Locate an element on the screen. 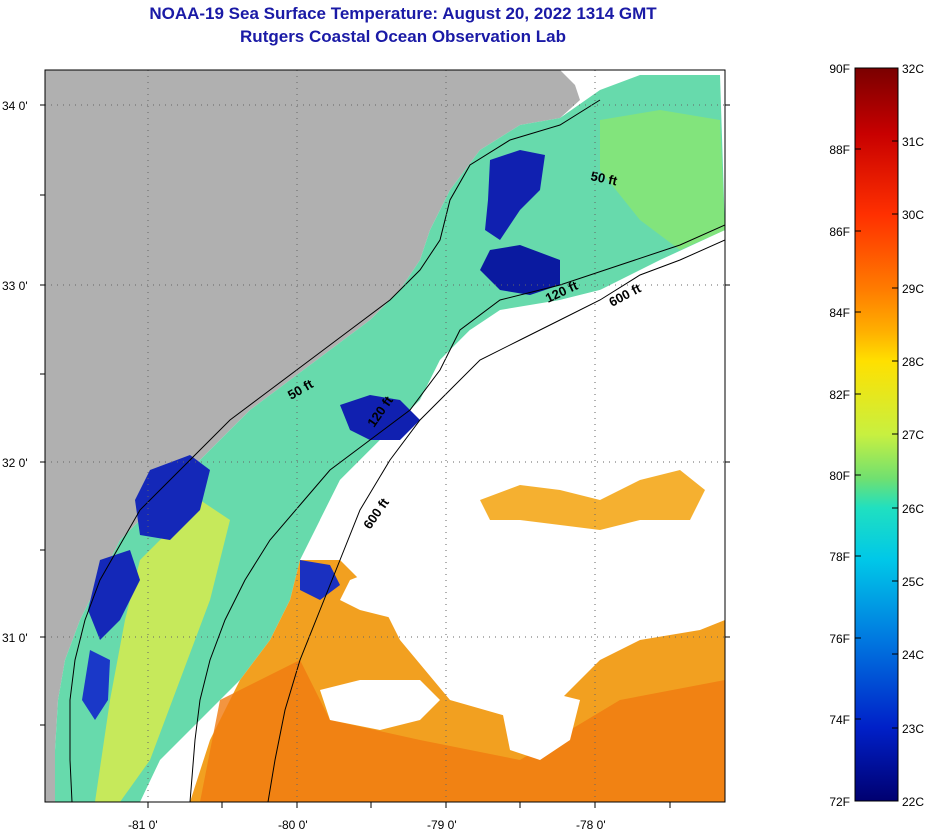 The height and width of the screenshot is (832, 936). contour-label-50ft-north: 50 ft is located at coordinates (604, 178).